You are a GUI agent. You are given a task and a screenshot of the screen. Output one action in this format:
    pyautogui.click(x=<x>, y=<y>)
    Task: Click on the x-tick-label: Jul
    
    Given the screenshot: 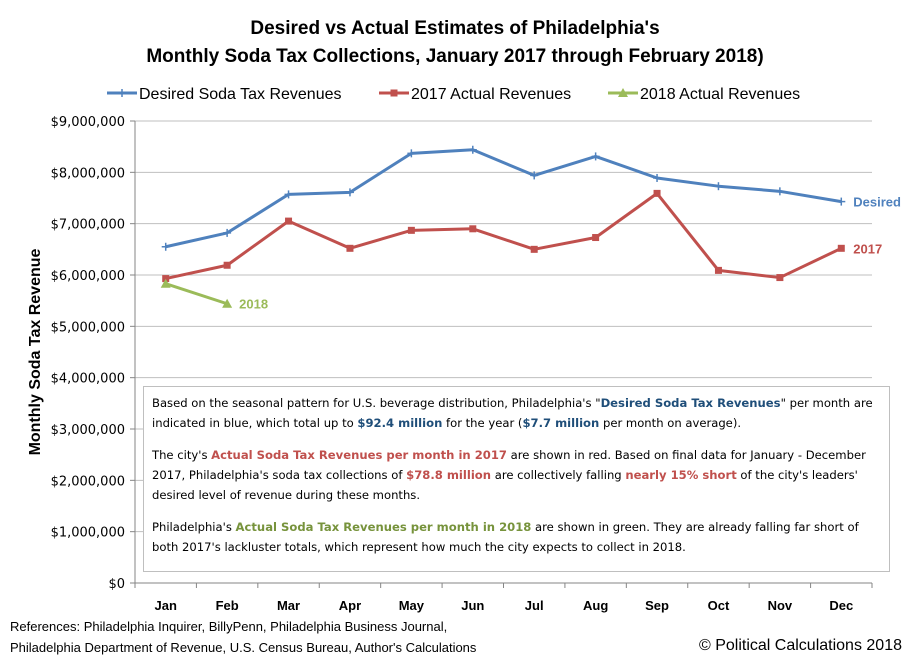 What is the action you would take?
    pyautogui.click(x=534, y=605)
    